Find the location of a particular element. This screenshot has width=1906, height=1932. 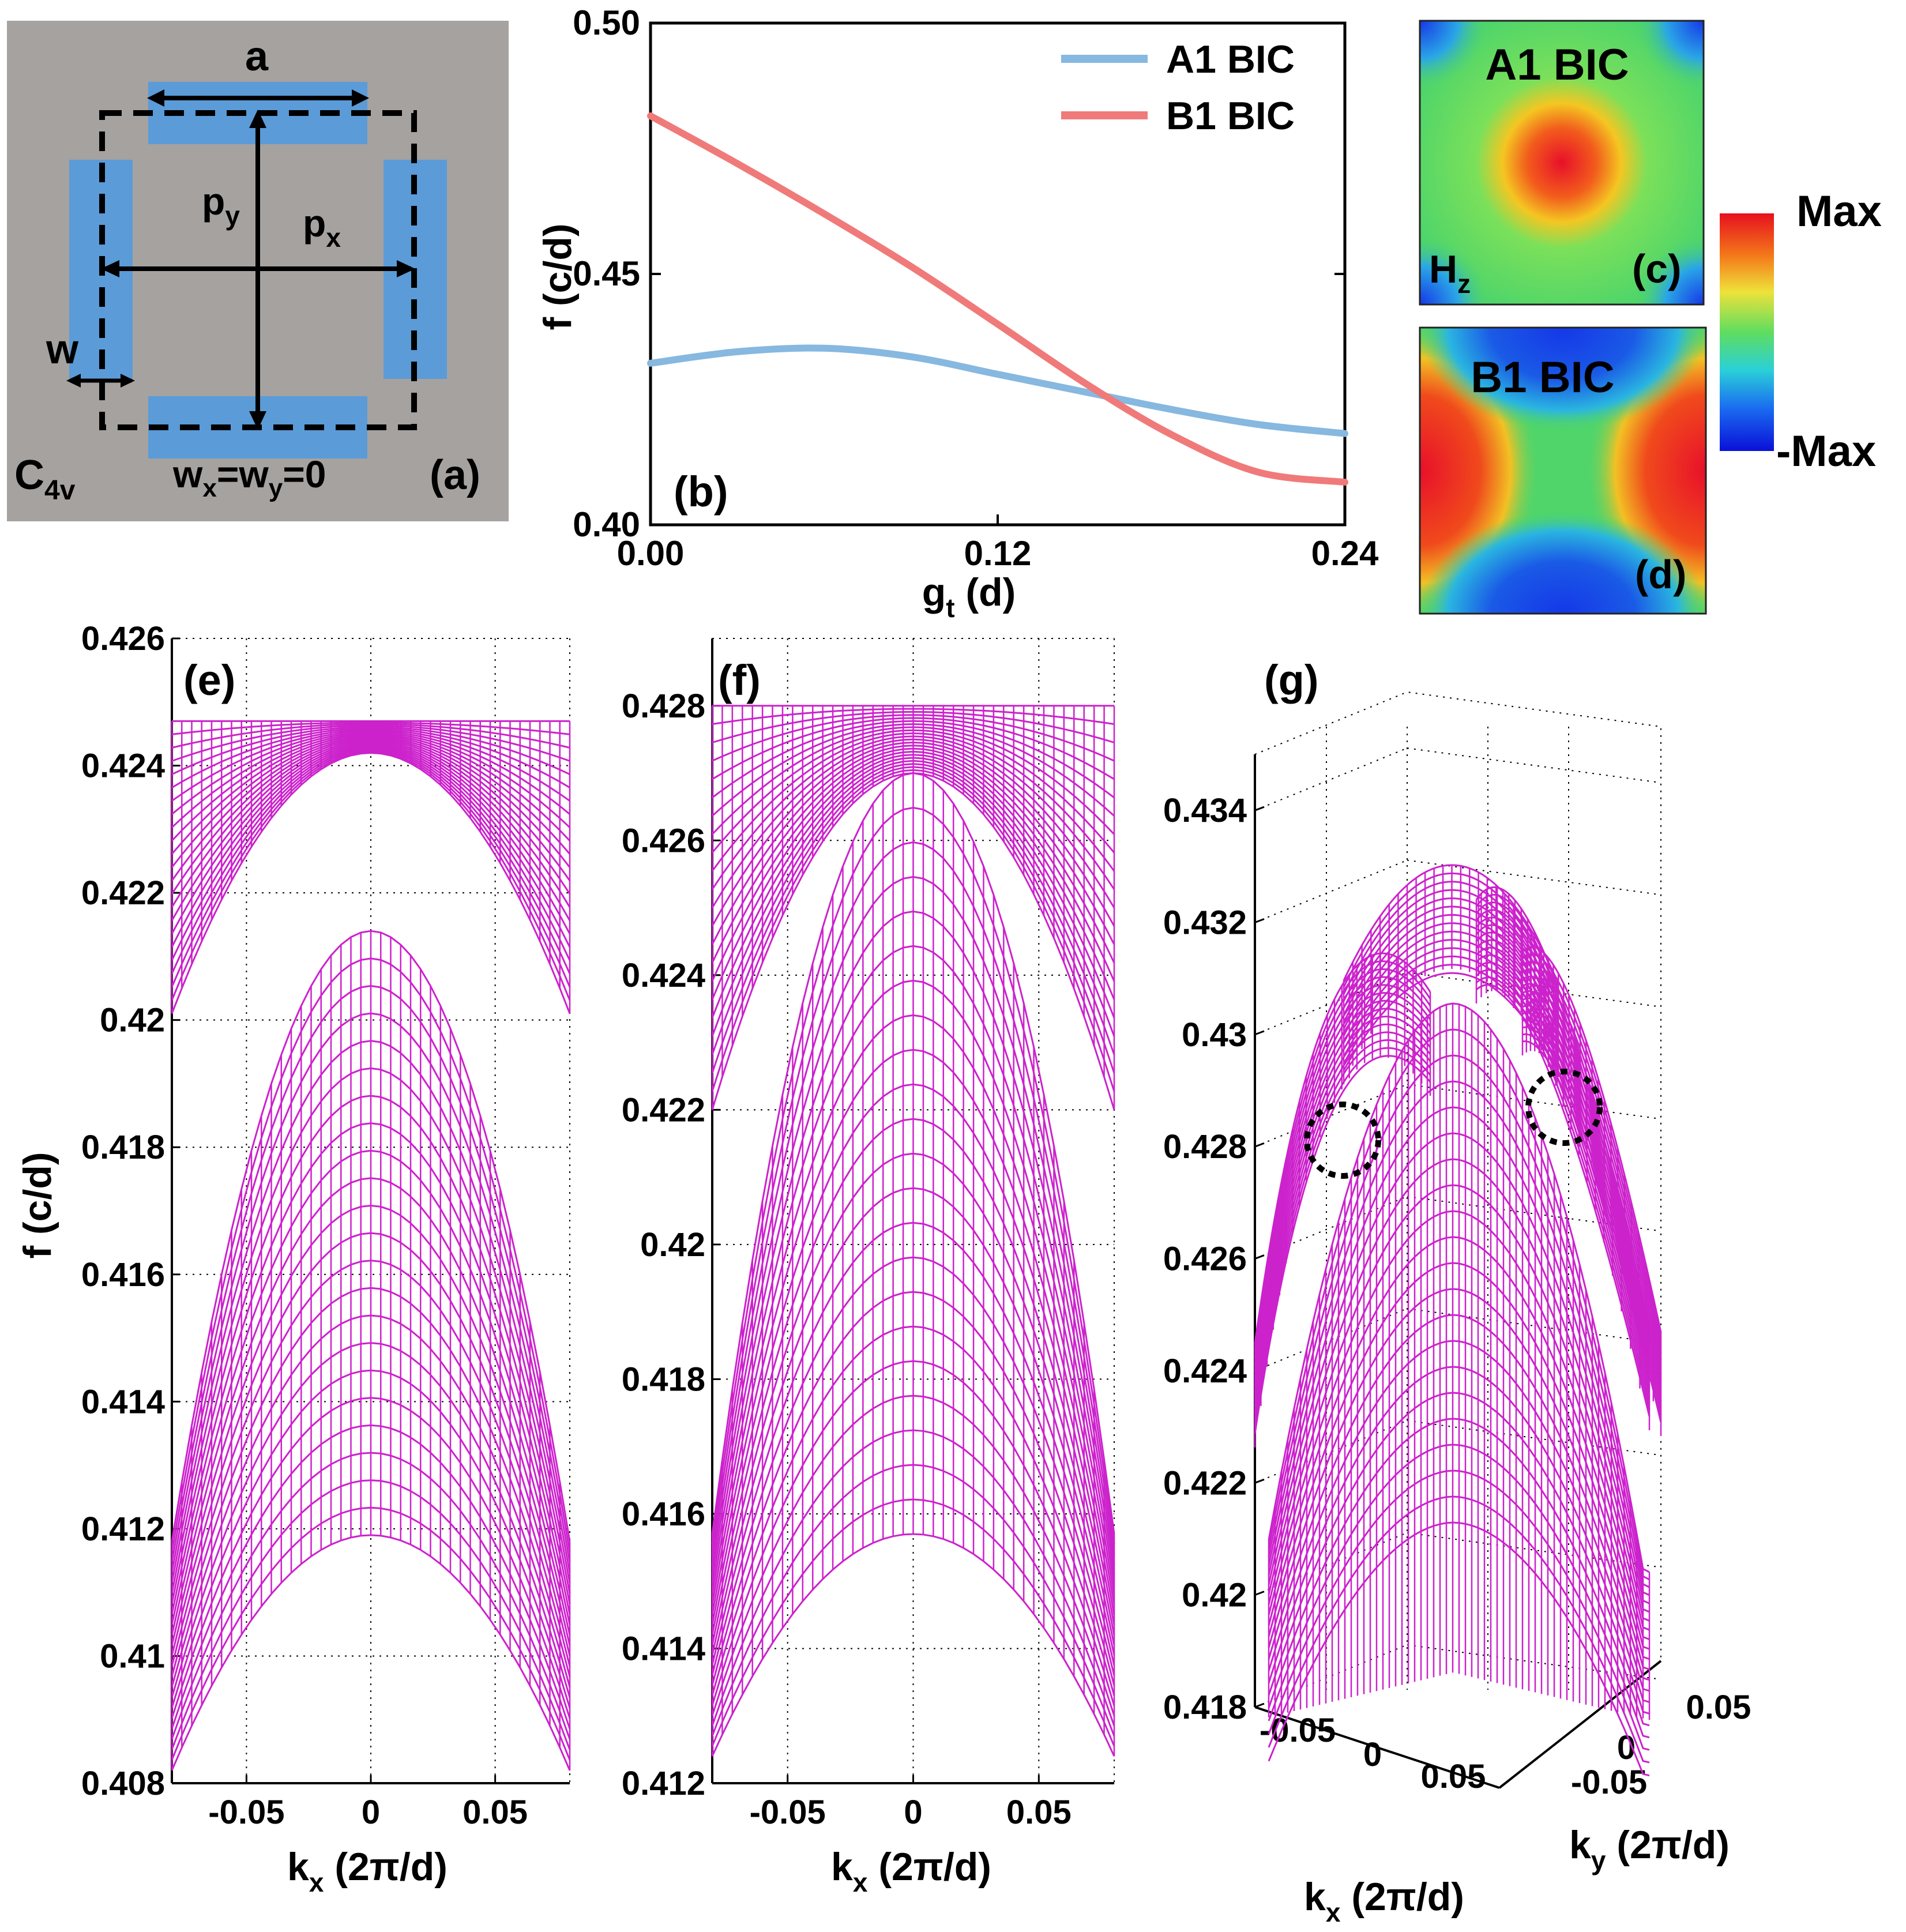

panel-d-label: (d) is located at coordinates (1660, 574).